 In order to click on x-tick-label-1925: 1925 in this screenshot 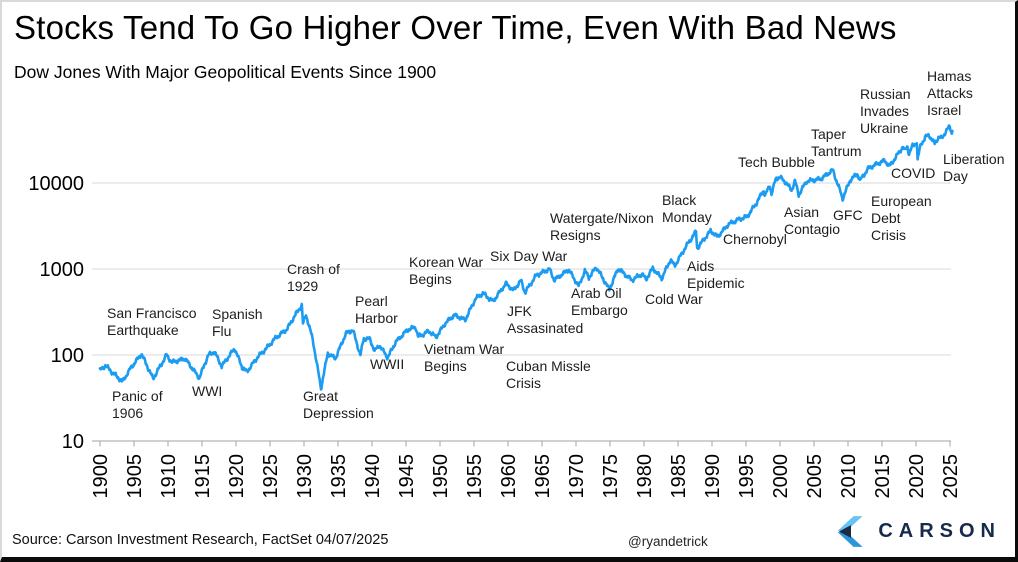, I will do `click(271, 476)`.